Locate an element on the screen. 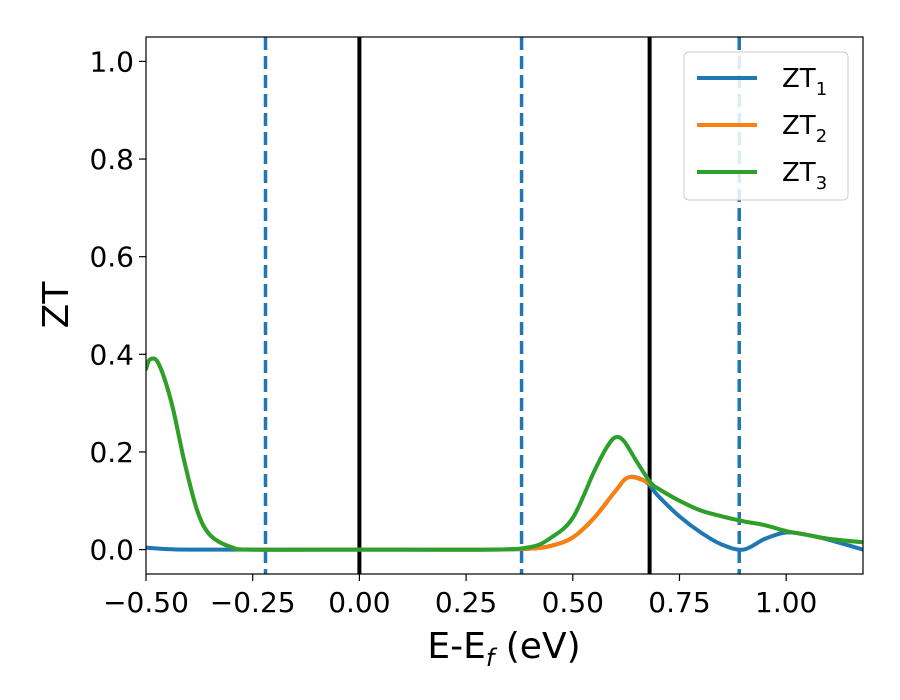 This screenshot has width=900, height=700. x-tick-label: −0.50 is located at coordinates (146, 602).